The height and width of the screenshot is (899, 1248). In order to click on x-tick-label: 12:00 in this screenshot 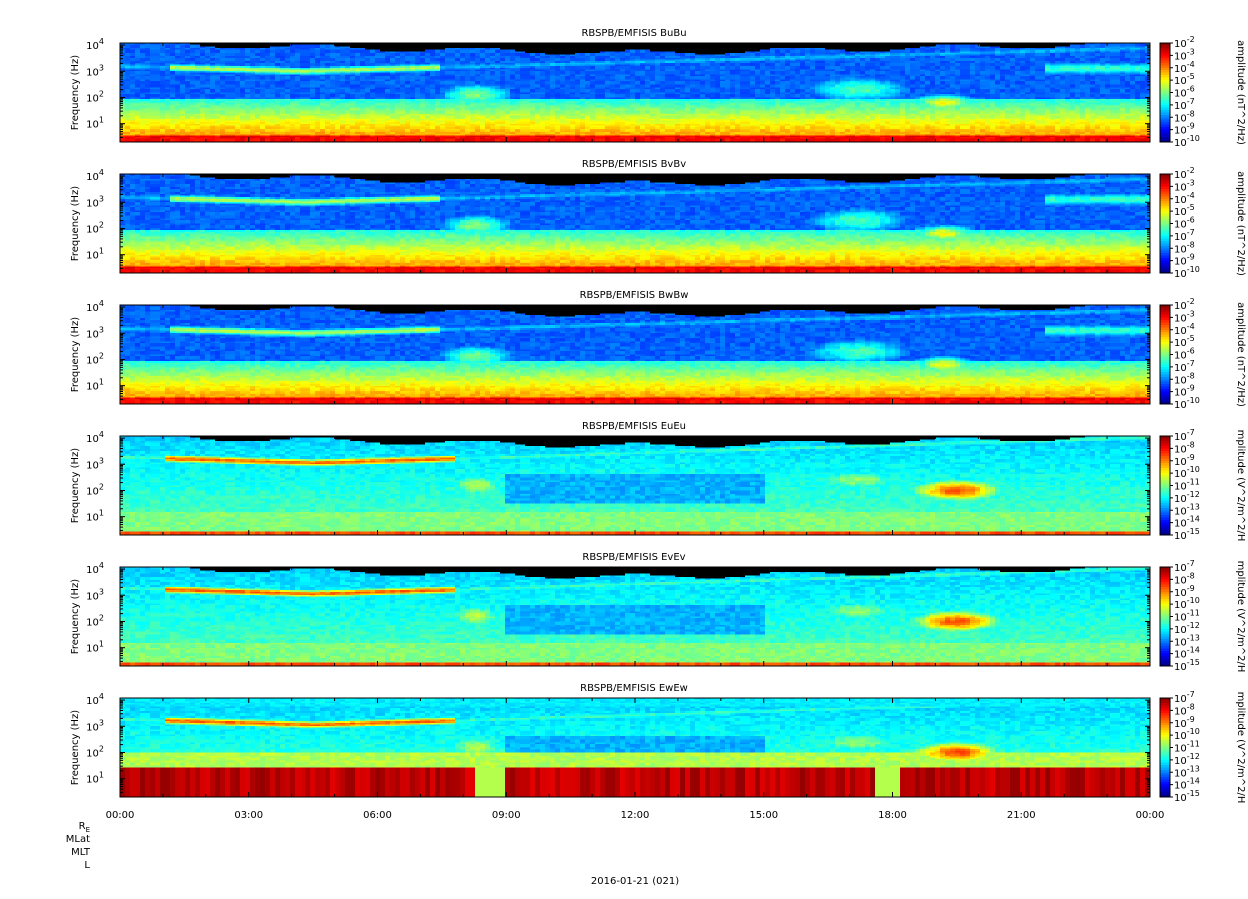, I will do `click(635, 815)`.